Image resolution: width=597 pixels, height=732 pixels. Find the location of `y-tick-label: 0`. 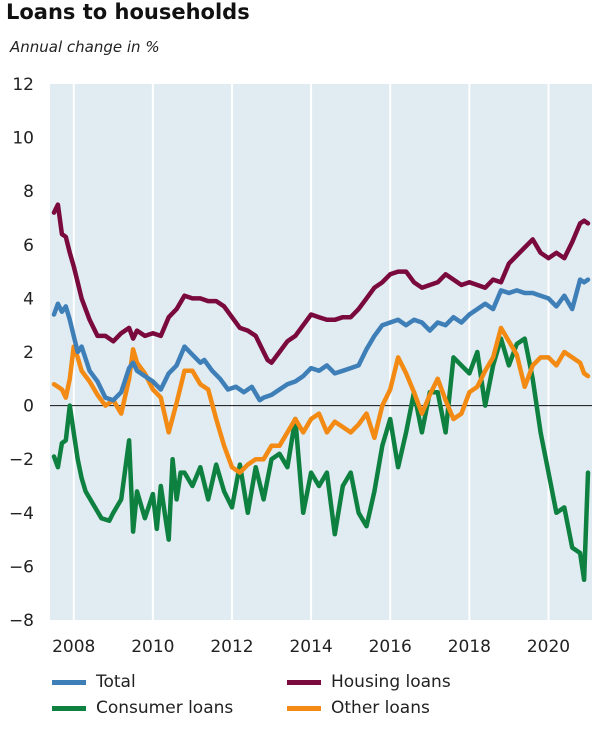

y-tick-label: 0 is located at coordinates (28, 407).